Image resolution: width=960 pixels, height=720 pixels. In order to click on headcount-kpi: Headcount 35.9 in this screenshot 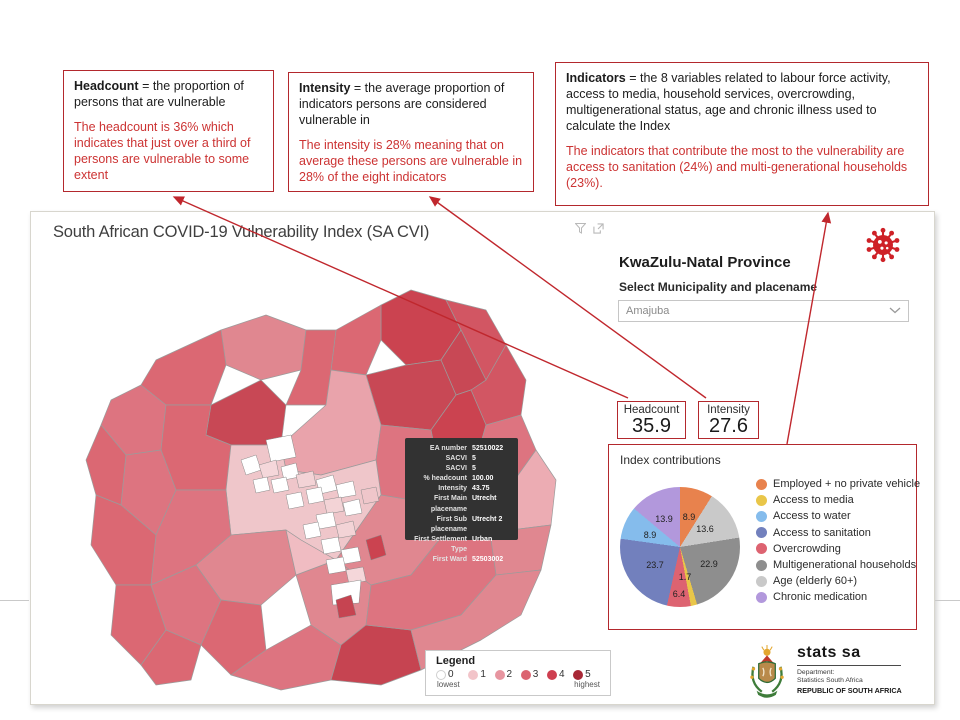, I will do `click(651, 420)`.